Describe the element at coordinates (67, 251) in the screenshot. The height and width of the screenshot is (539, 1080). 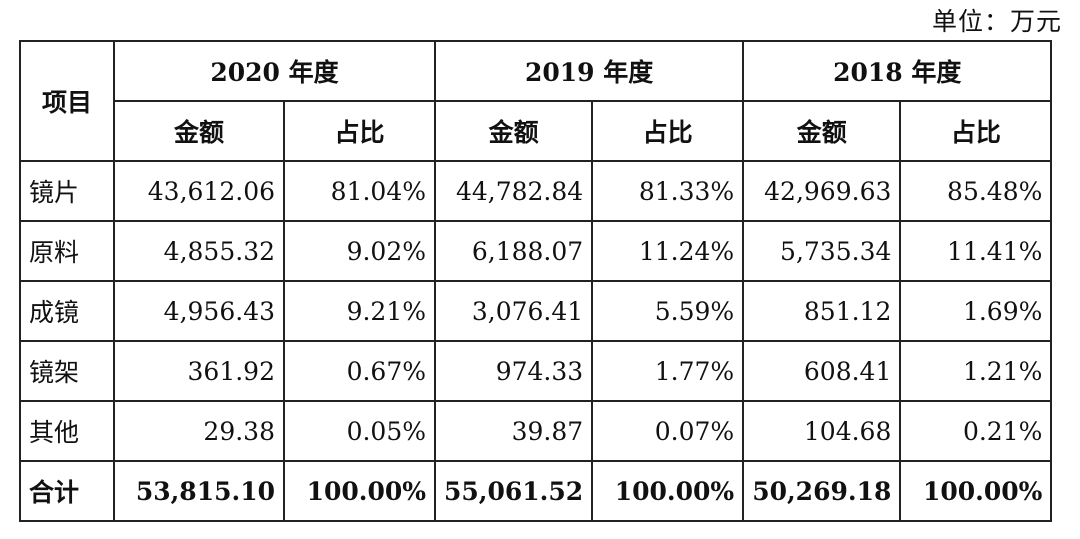
I see `row-label: 原料` at that location.